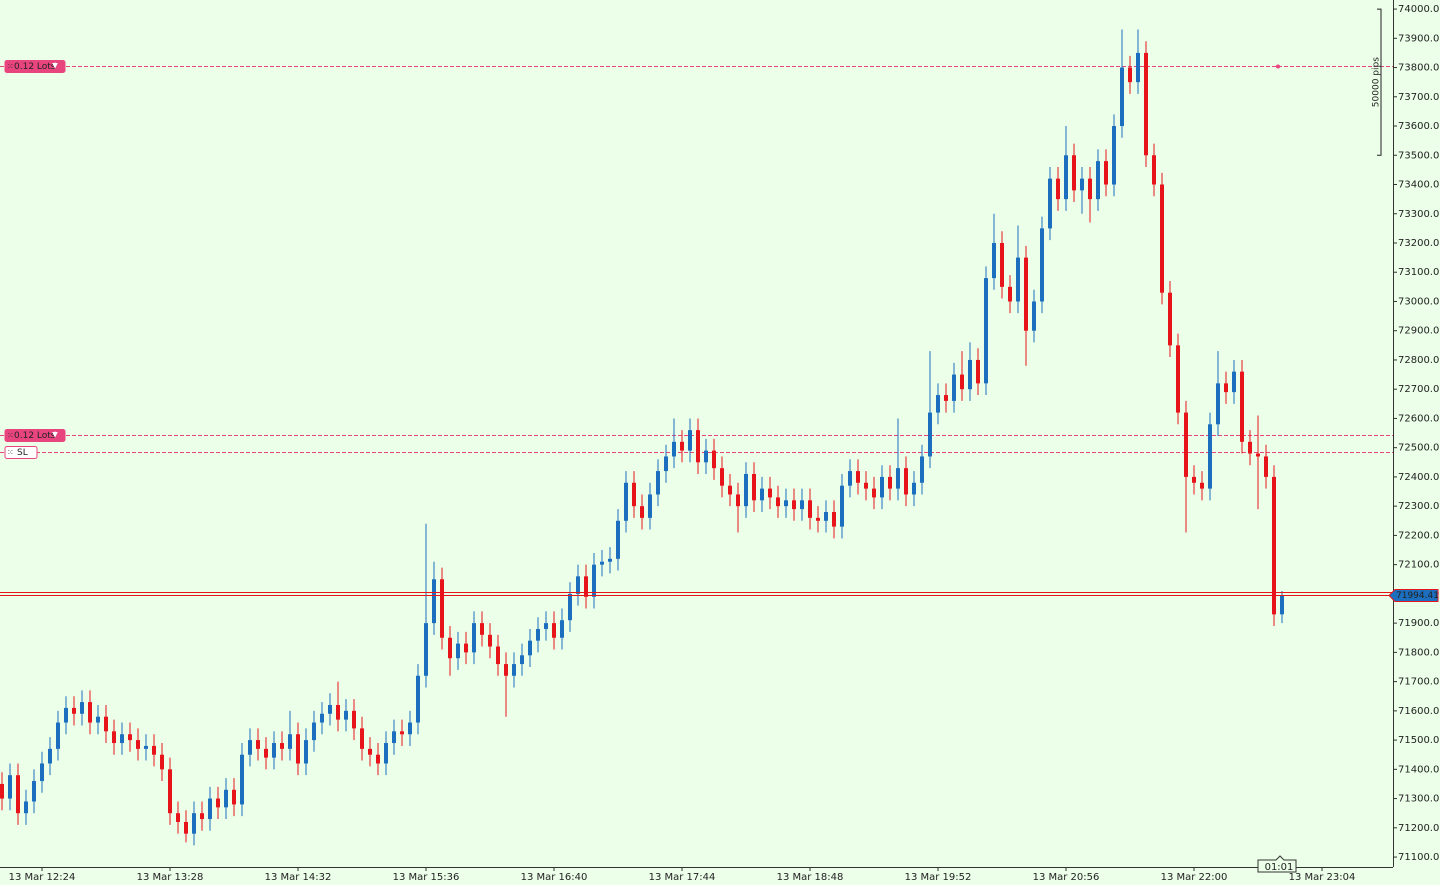 This screenshot has height=885, width=1440. Describe the element at coordinates (1419, 477) in the screenshot. I see `y-tick-label: 72400.00` at that location.